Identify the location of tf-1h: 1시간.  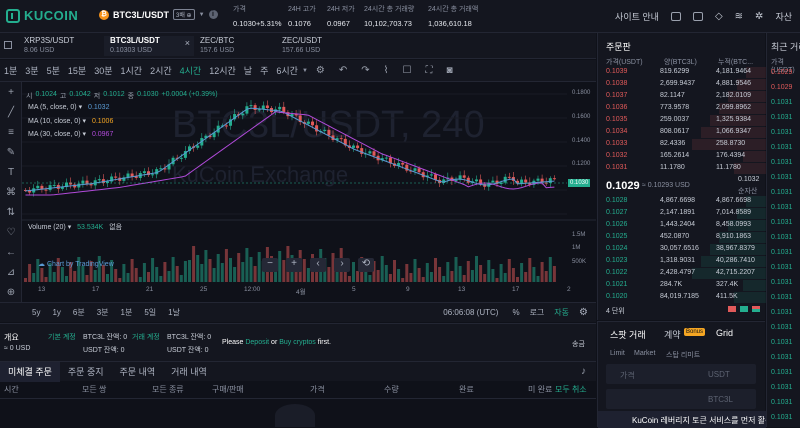
(131, 71).